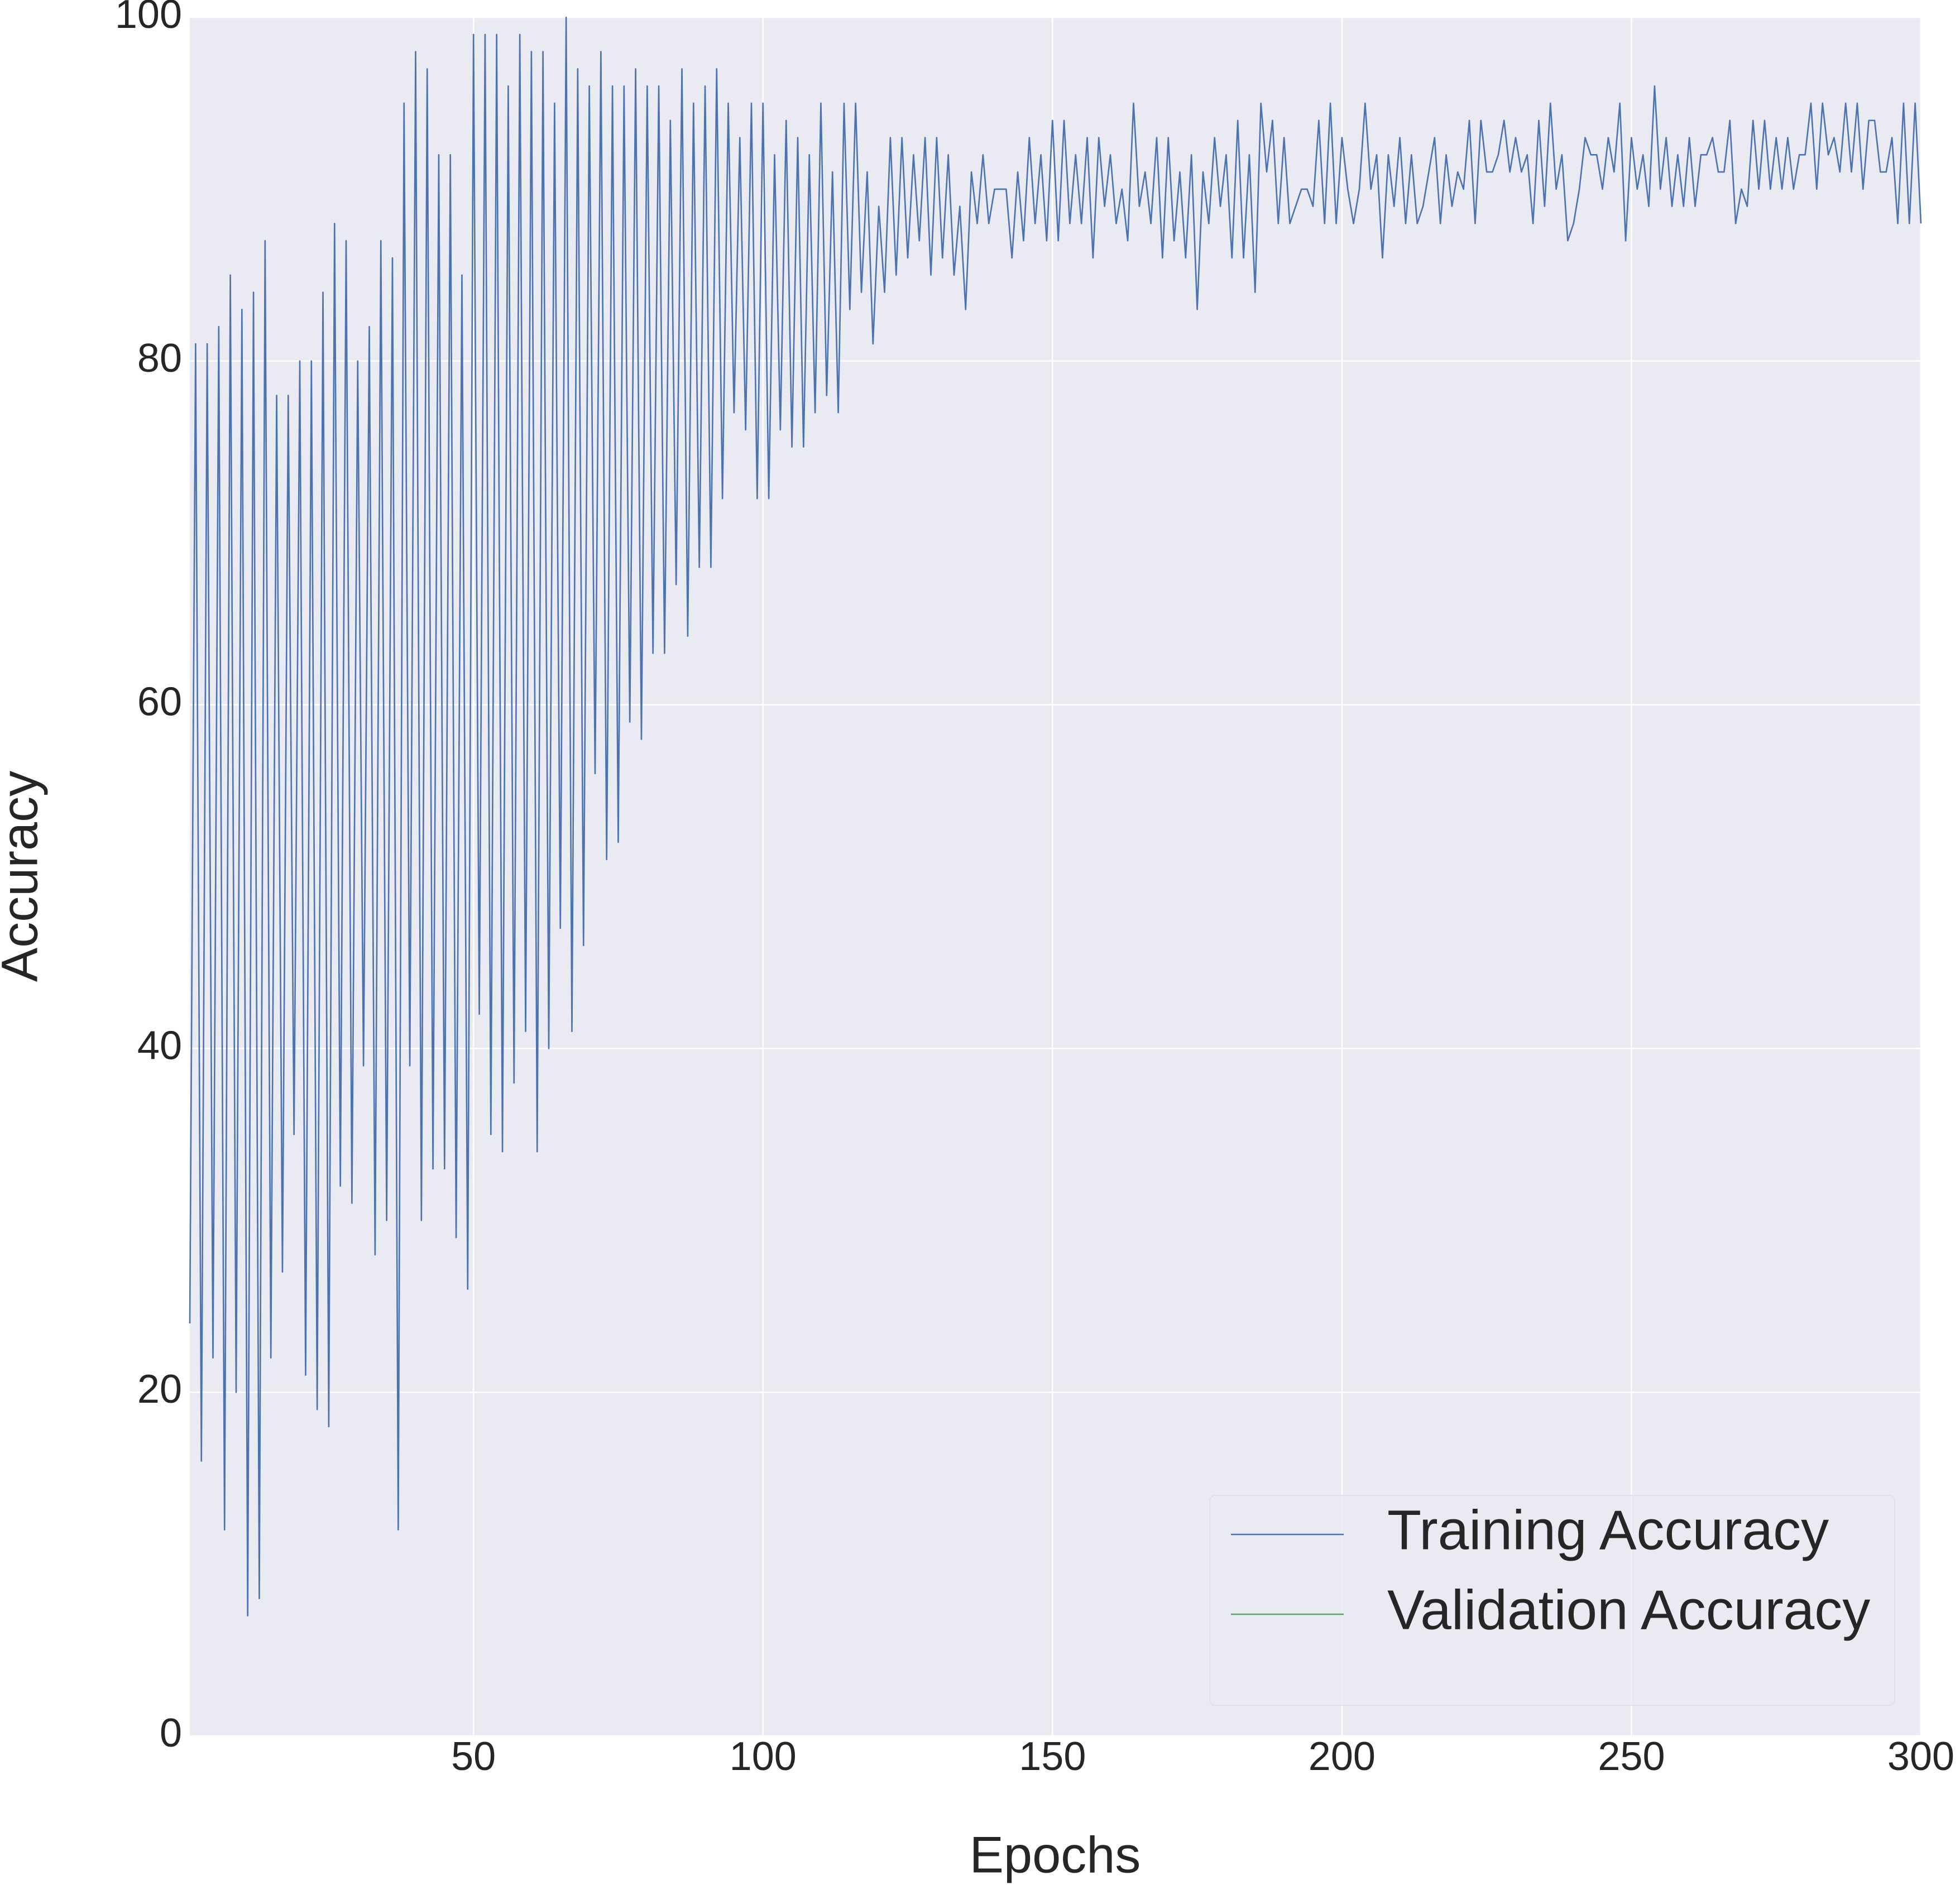  Describe the element at coordinates (159, 358) in the screenshot. I see `y-tick-label: 80` at that location.